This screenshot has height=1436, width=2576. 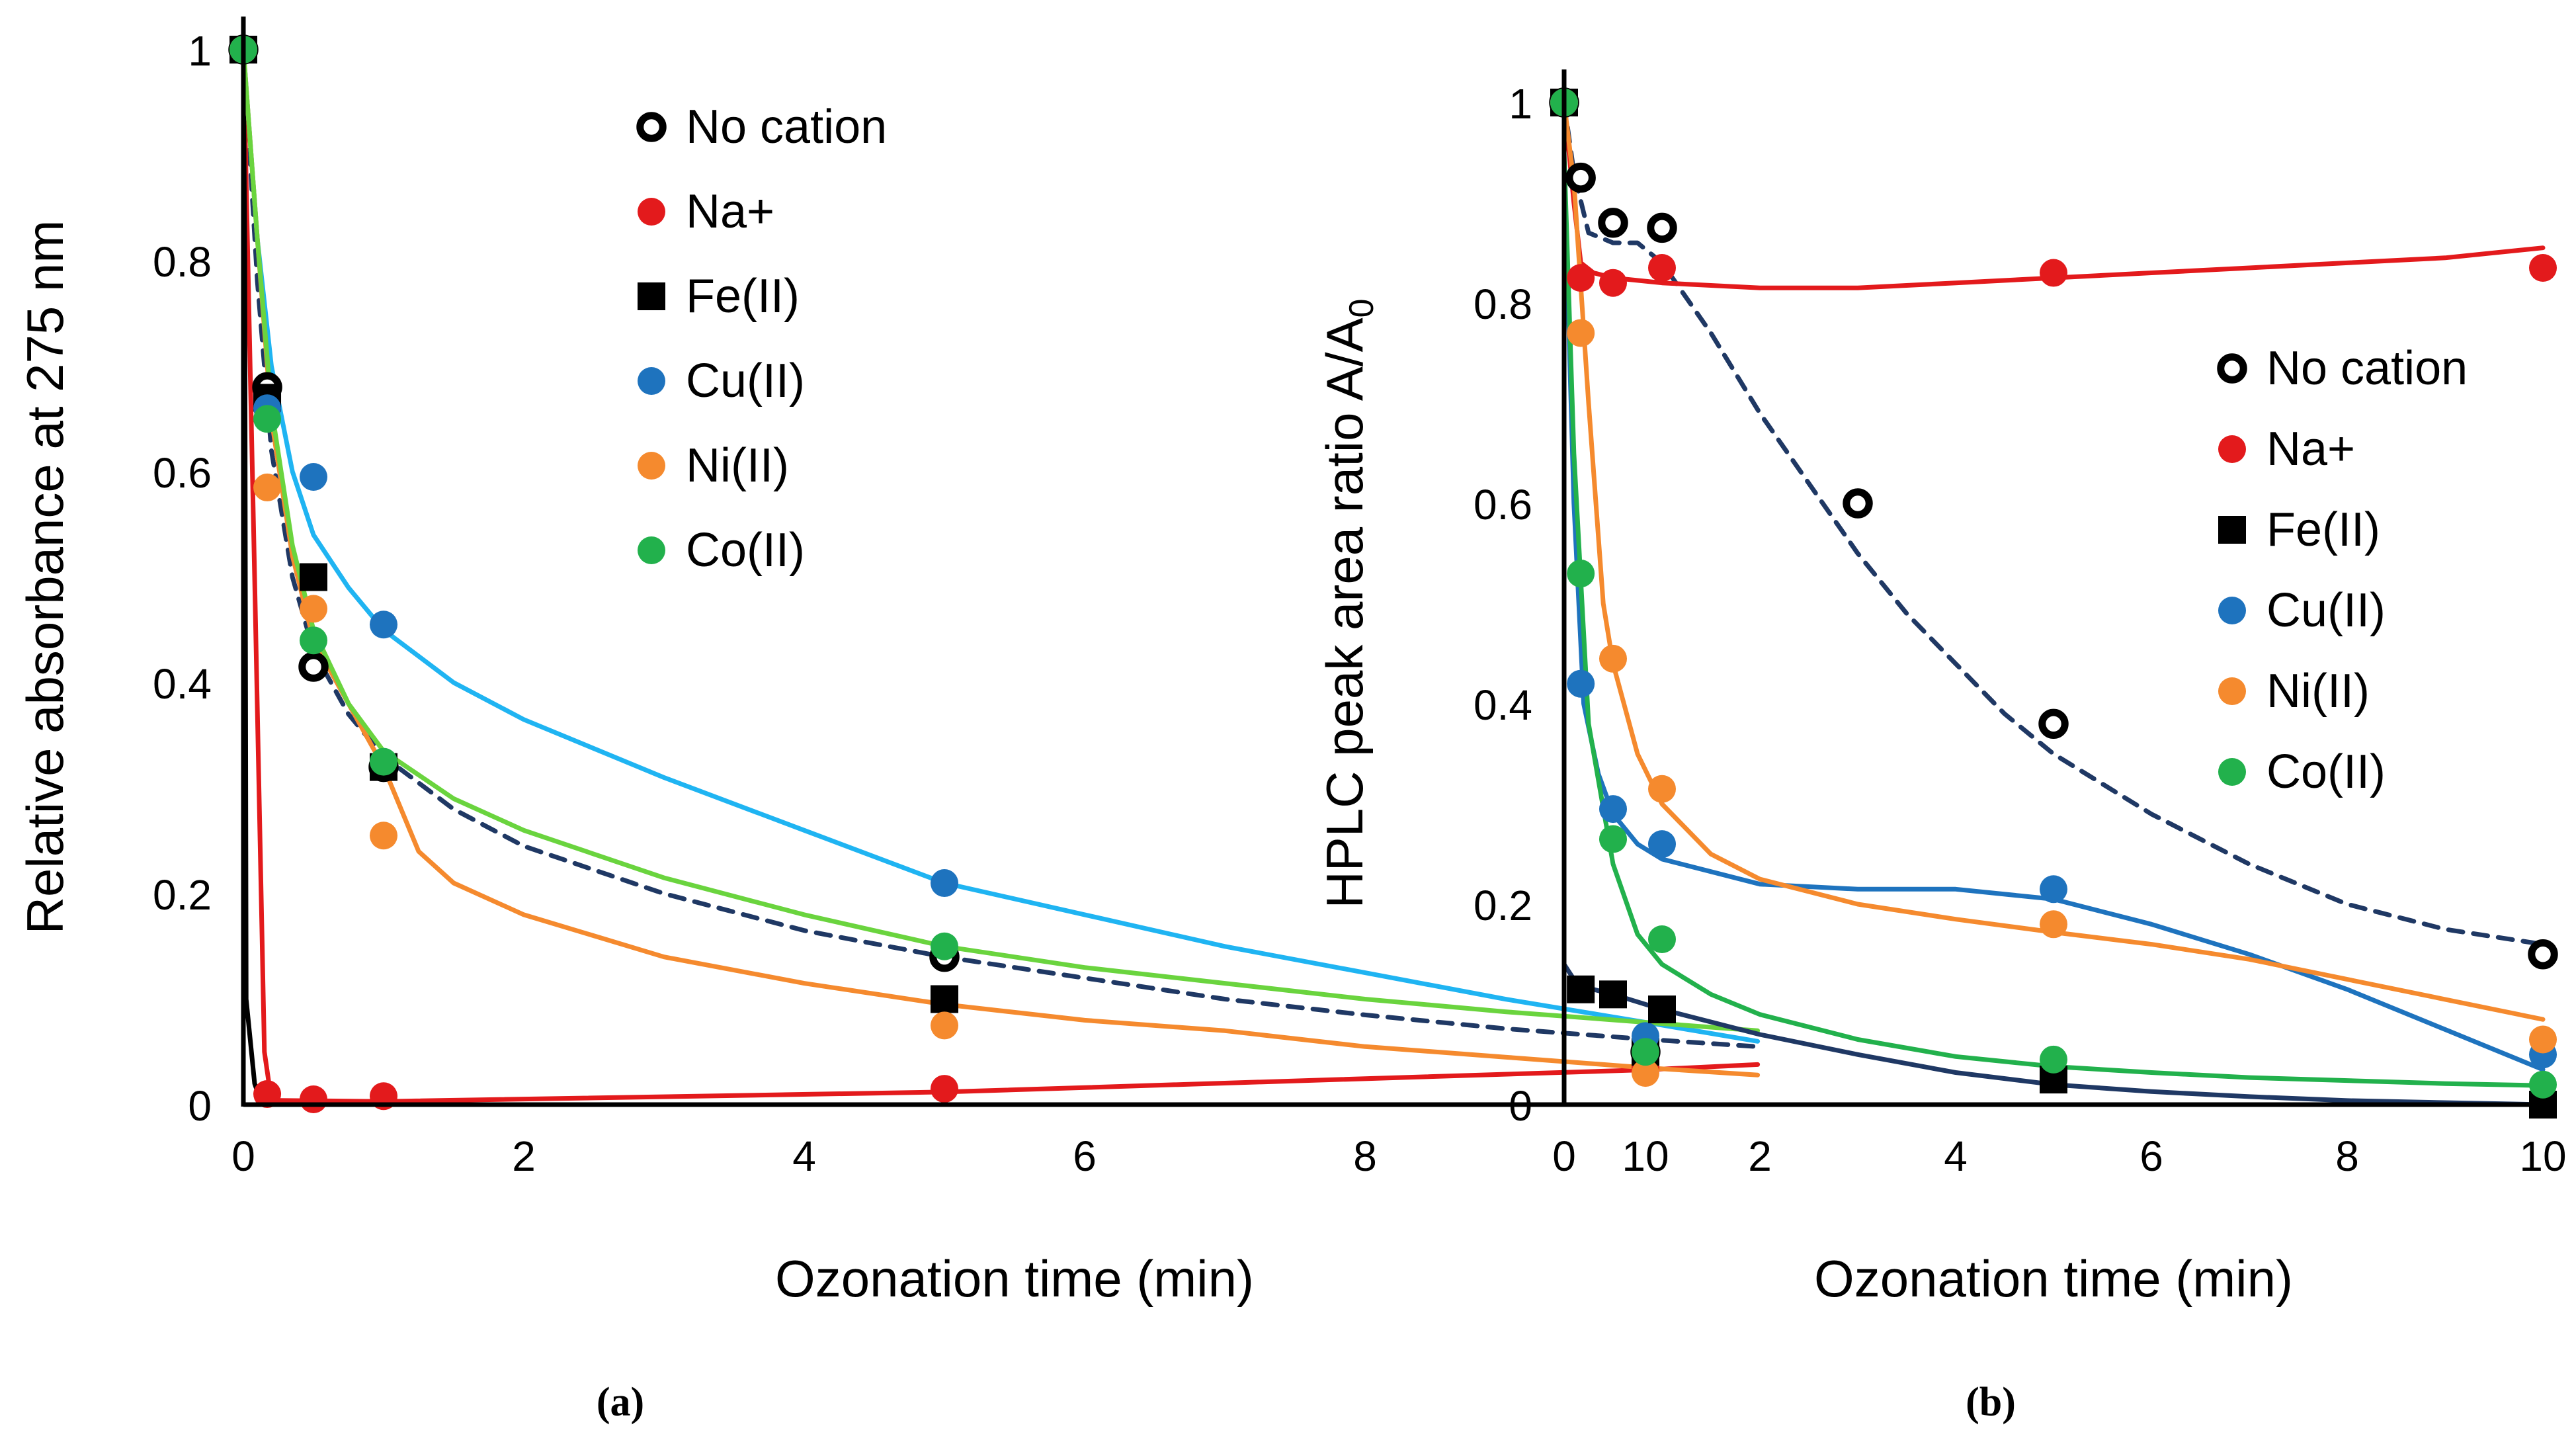 I want to click on panel-b-legend-marker-co-ii, so click(x=2232, y=772).